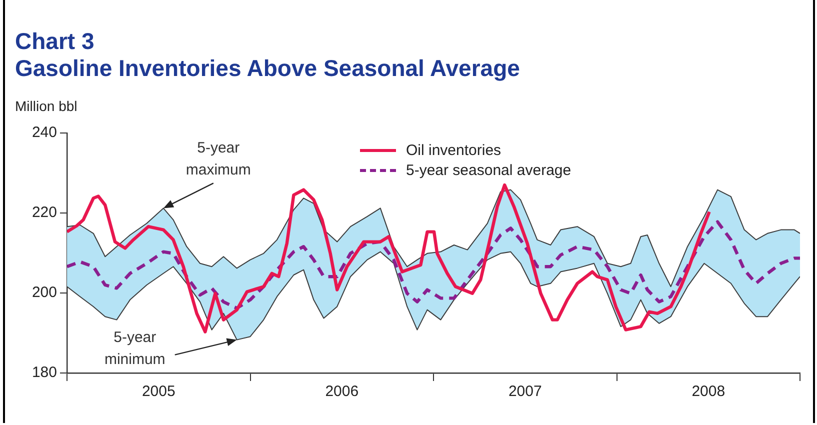 Image resolution: width=817 pixels, height=425 pixels. Describe the element at coordinates (135, 348) in the screenshot. I see `annotation: 5-year minimum` at that location.